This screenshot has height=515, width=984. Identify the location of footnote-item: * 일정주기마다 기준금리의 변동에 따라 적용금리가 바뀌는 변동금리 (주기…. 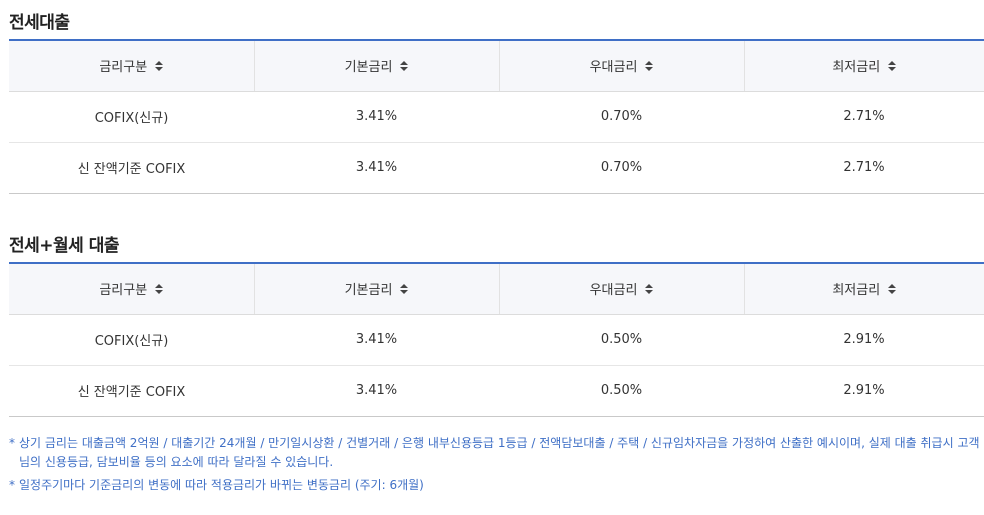
(496, 485).